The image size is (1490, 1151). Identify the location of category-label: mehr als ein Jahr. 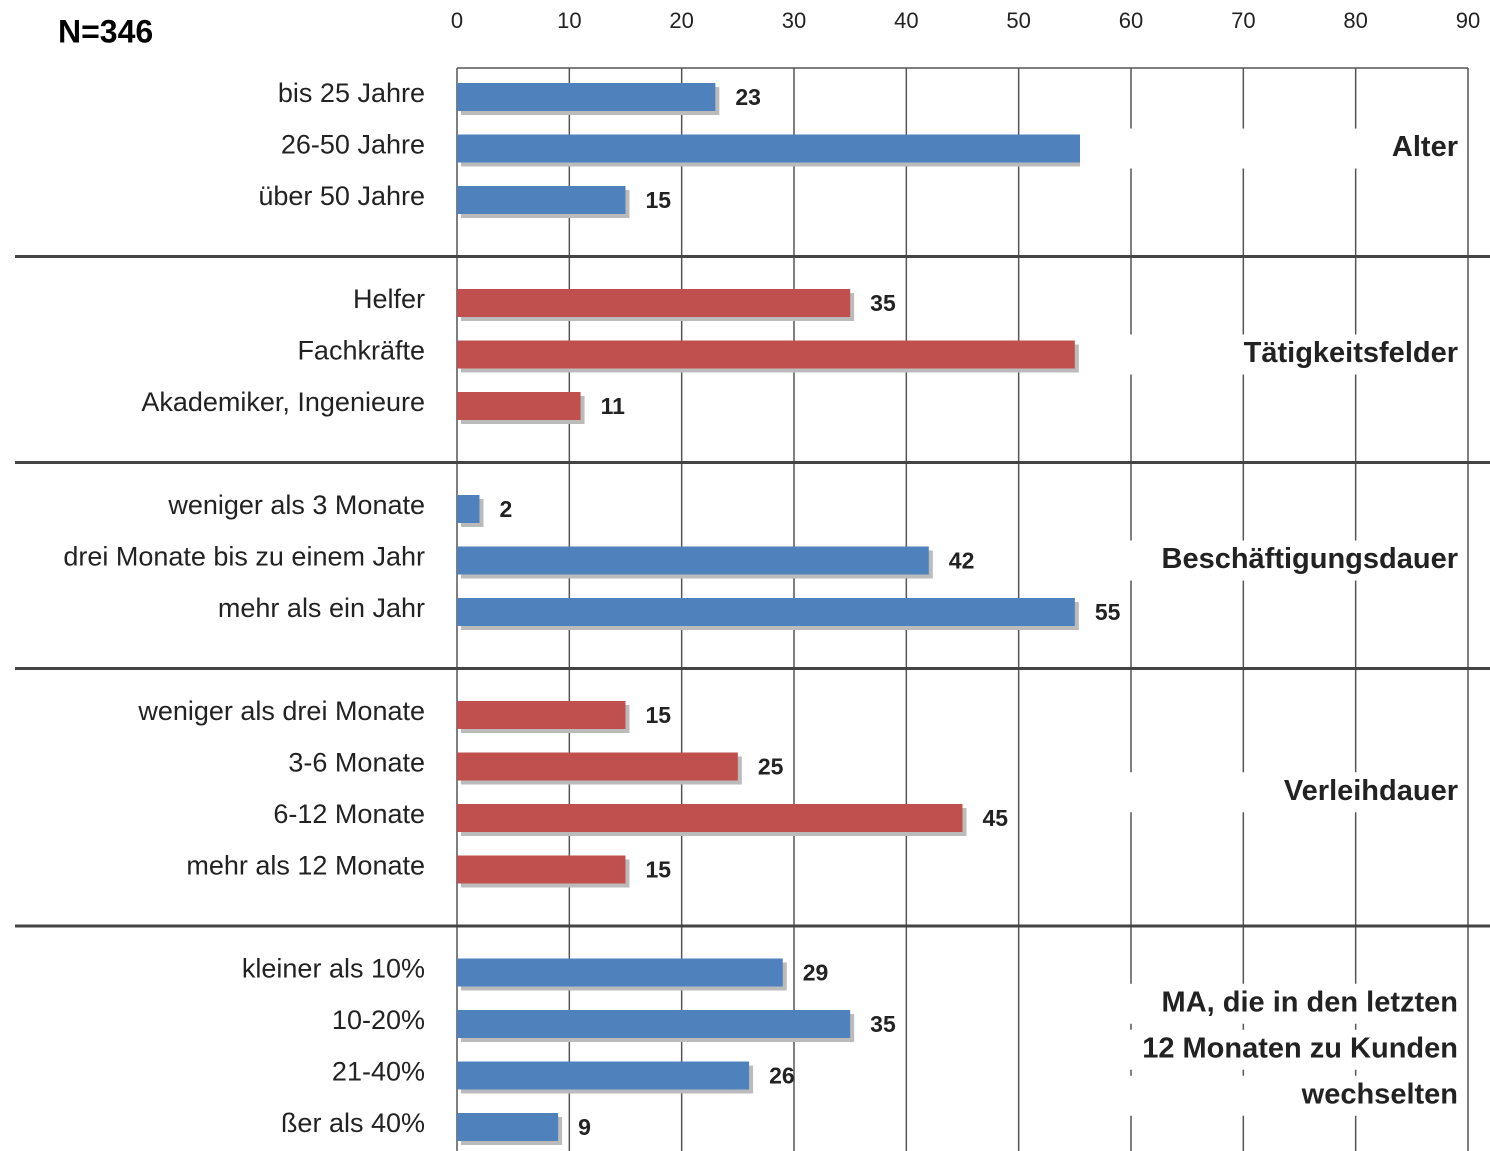
(321, 608).